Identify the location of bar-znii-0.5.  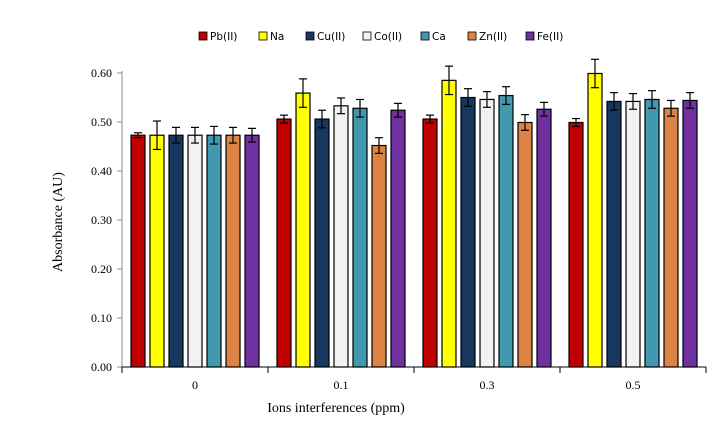
(671, 237).